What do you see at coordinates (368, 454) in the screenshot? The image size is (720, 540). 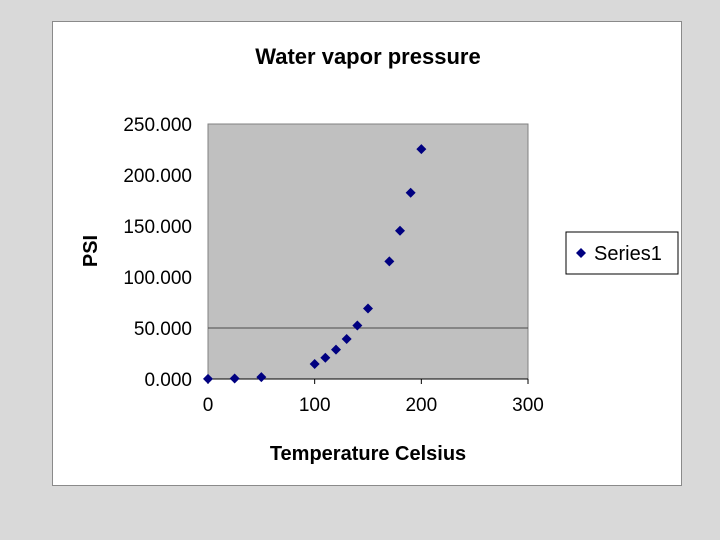 I see `x-axis-title: Temperature Celsius` at bounding box center [368, 454].